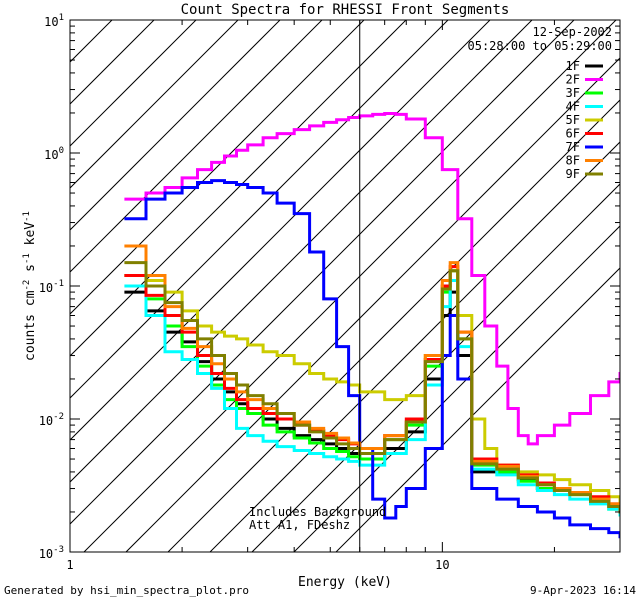 This screenshot has width=640, height=600. I want to click on legend-label-4F: 4F, so click(573, 107).